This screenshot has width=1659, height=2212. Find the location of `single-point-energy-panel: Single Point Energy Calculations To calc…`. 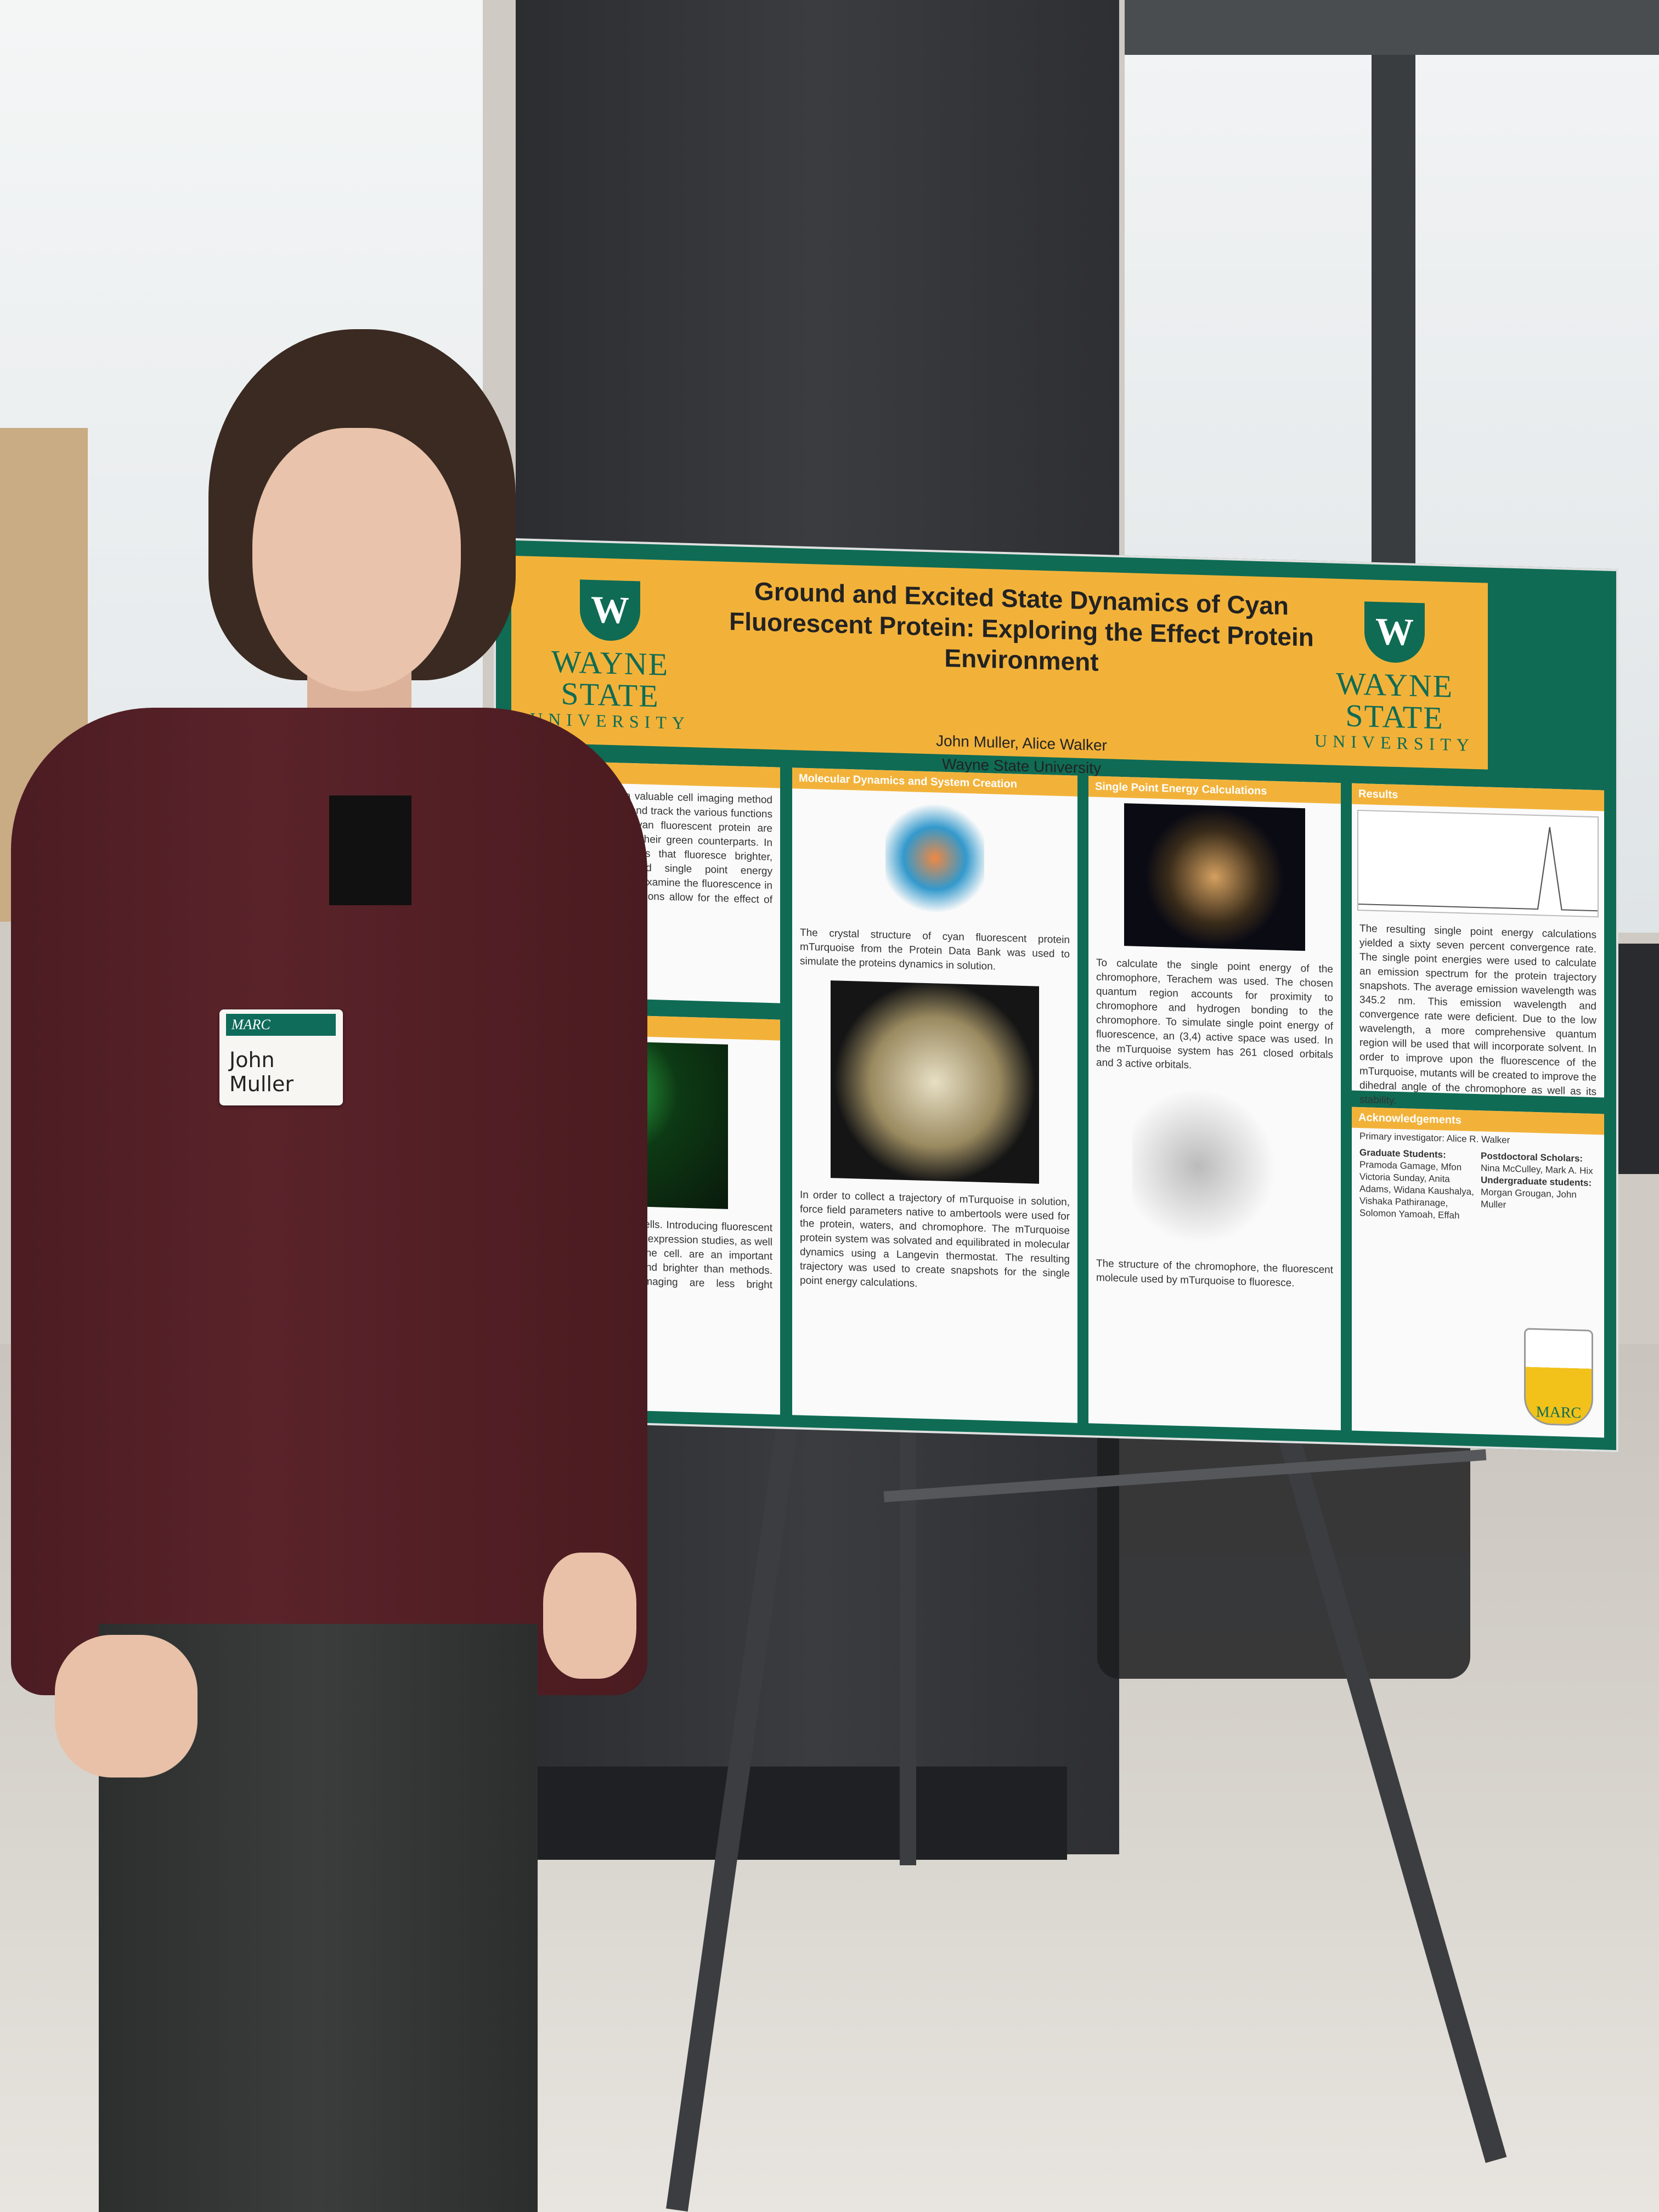

single-point-energy-panel: Single Point Energy Calculations To calc… is located at coordinates (1214, 1103).